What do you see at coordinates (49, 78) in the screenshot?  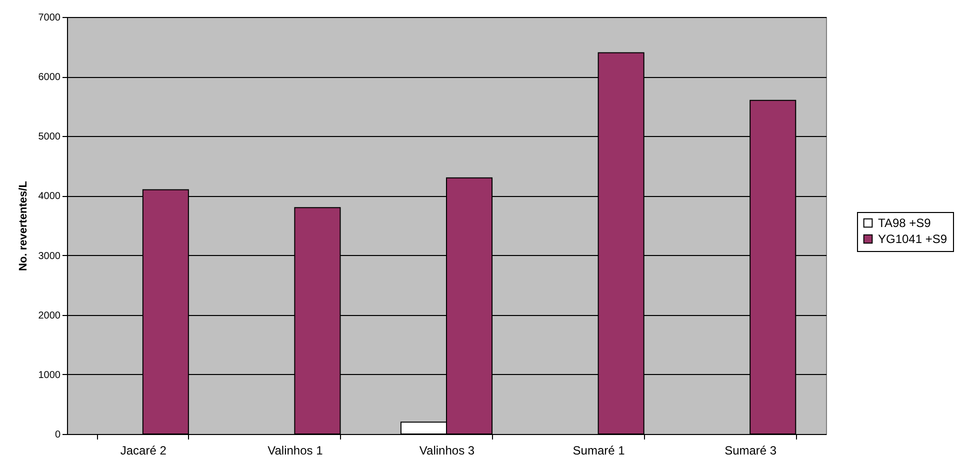 I see `y-tick-label: 6000` at bounding box center [49, 78].